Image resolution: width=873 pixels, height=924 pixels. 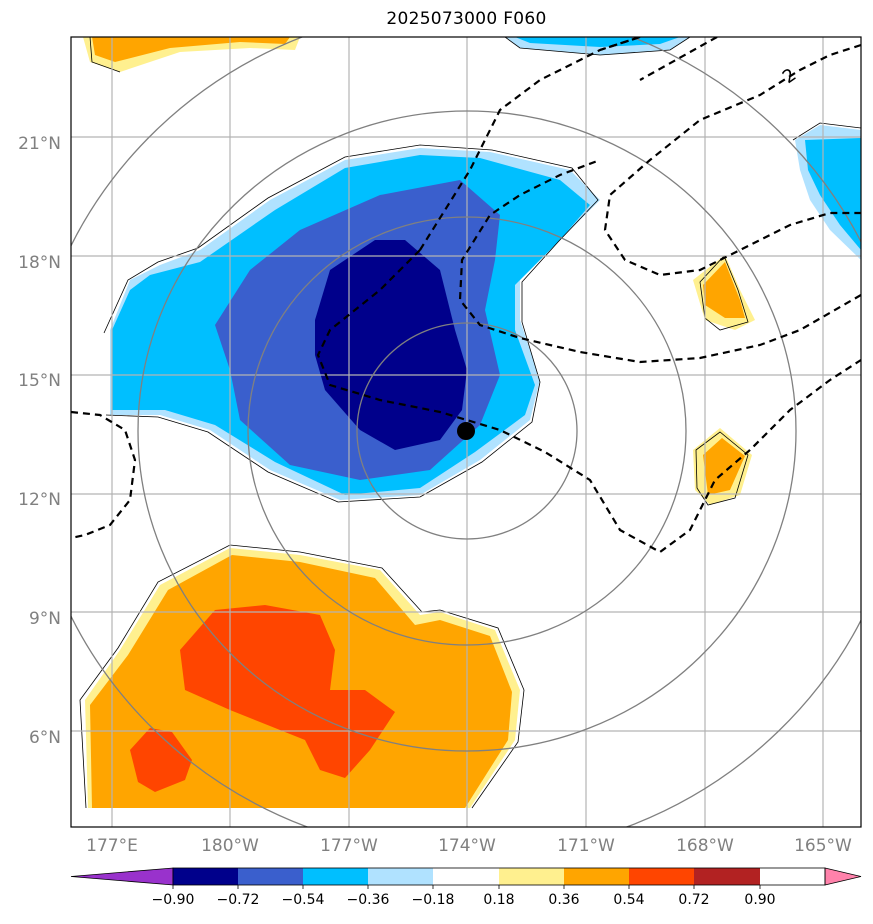 I want to click on lon-label: 168°W, so click(x=705, y=846).